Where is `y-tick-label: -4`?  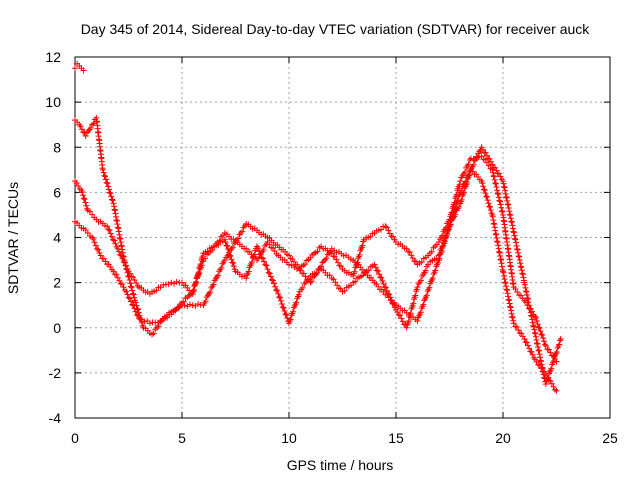
y-tick-label: -4 is located at coordinates (55, 418).